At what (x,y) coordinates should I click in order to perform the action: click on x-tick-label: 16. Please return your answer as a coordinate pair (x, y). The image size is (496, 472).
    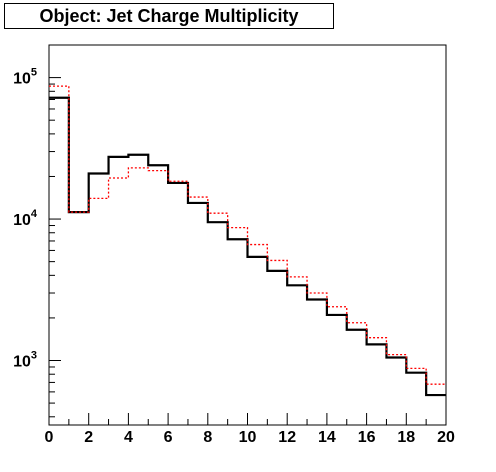
    Looking at the image, I should click on (367, 437).